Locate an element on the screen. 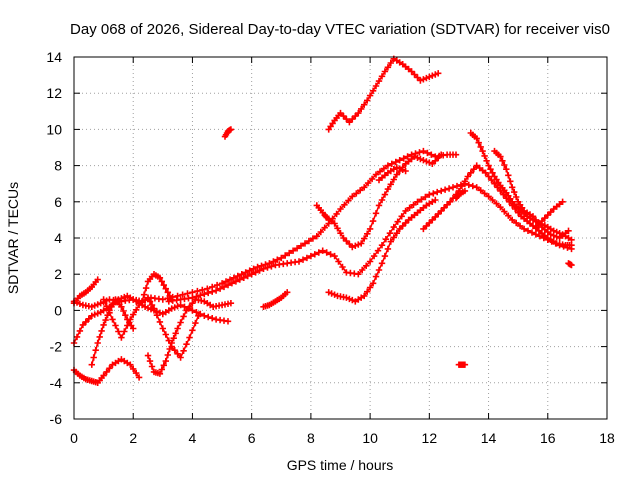 Image resolution: width=640 pixels, height=485 pixels. y-tick-label: 2 is located at coordinates (58, 274).